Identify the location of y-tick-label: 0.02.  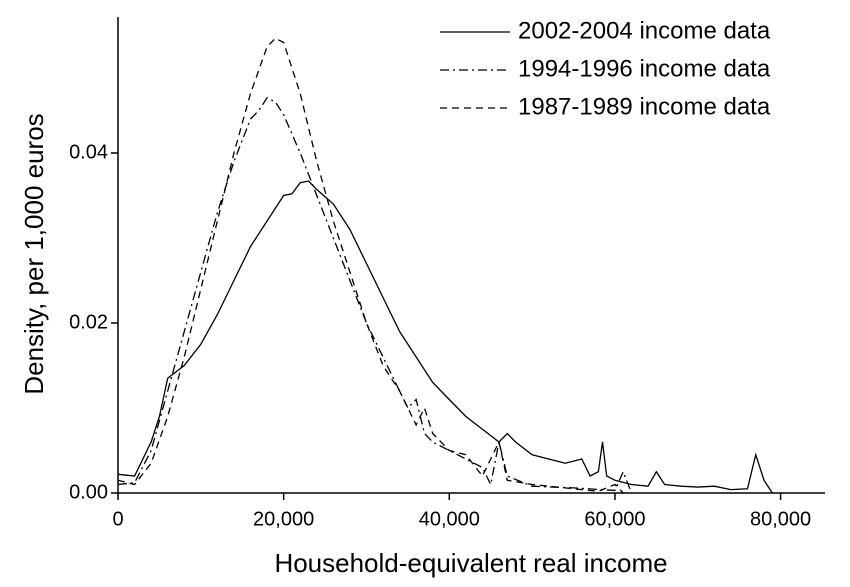
(88, 322).